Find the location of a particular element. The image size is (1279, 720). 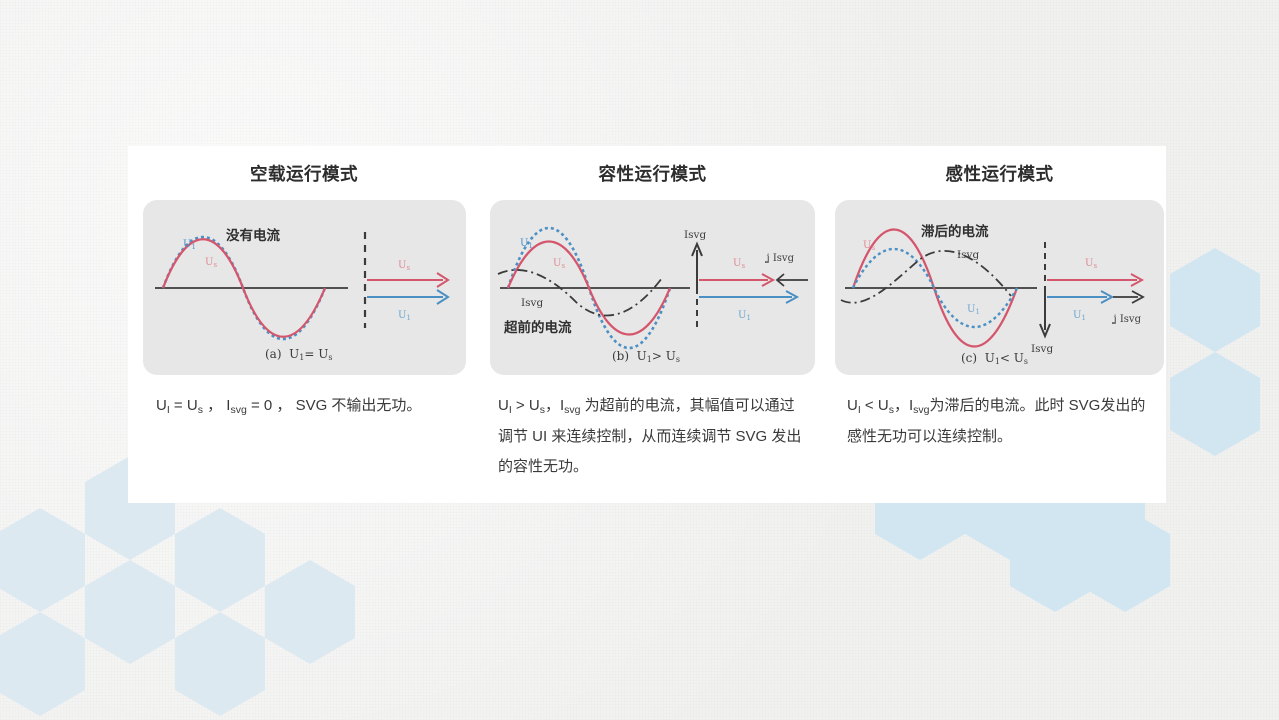

caption-no-load: UI = Us ， Isvg = 0 ， SVG 不输出无功。 is located at coordinates (289, 406).